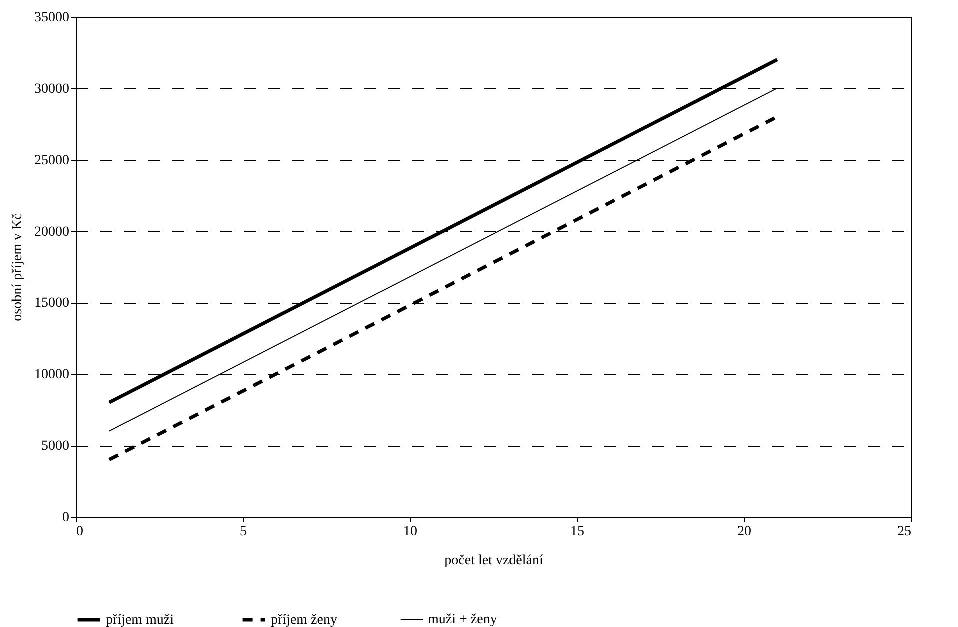  What do you see at coordinates (52, 89) in the screenshot?
I see `y-tick-label: 30000` at bounding box center [52, 89].